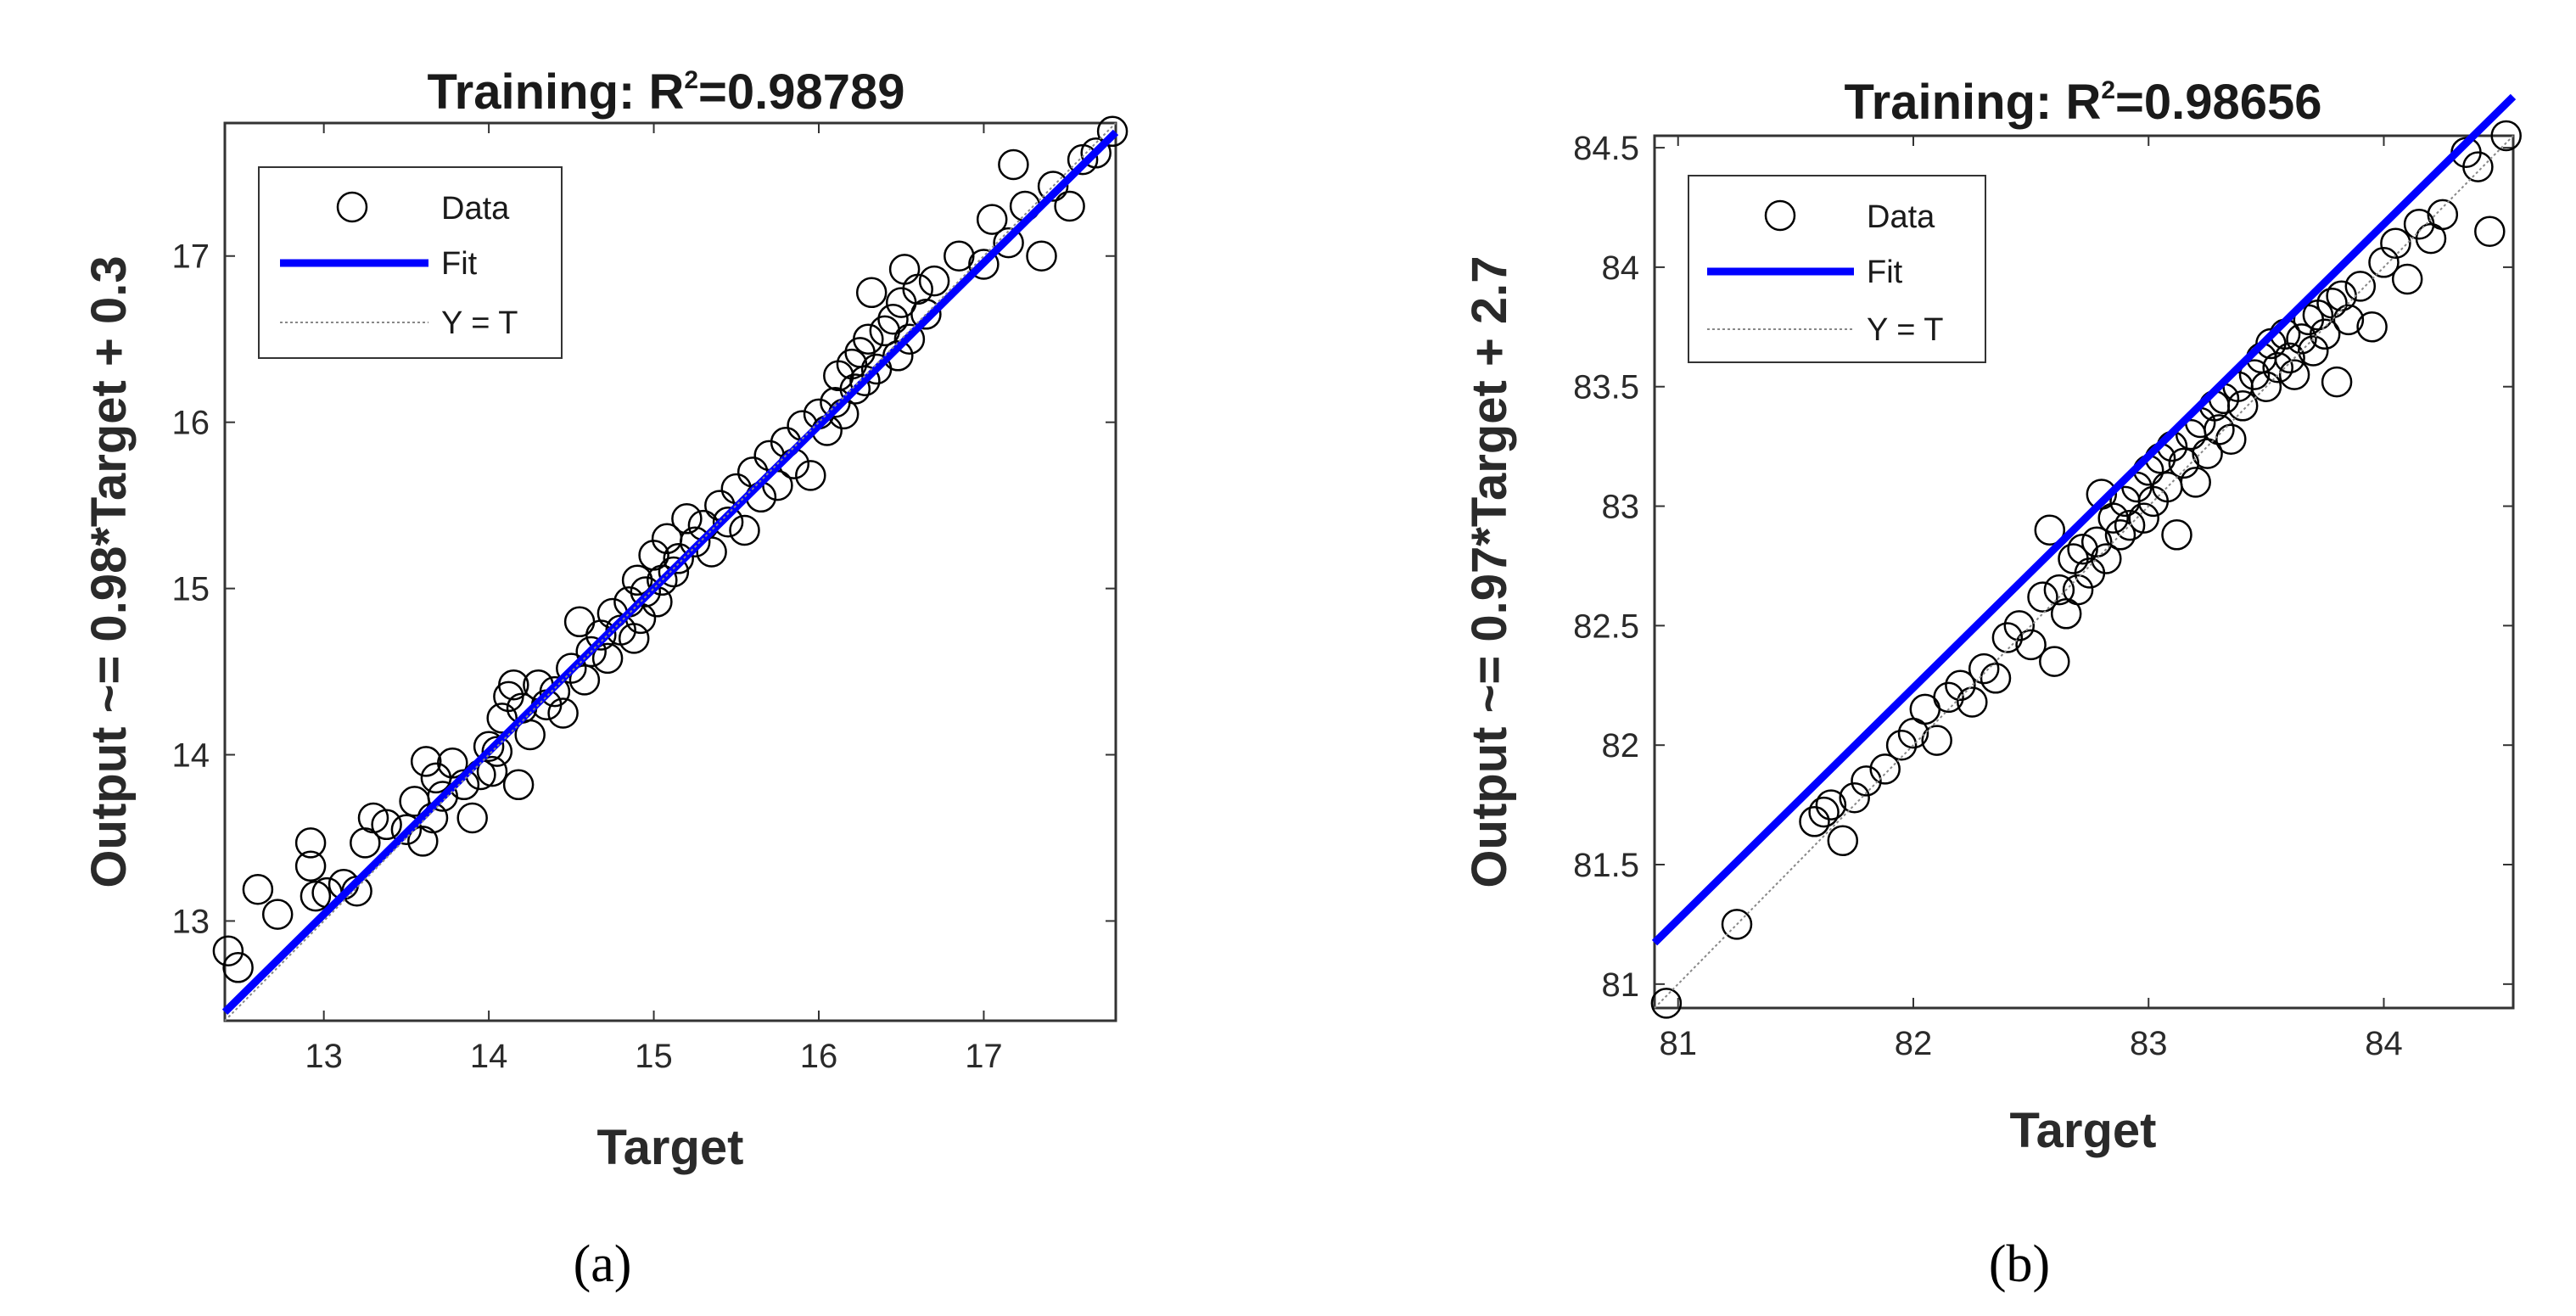  What do you see at coordinates (1621, 268) in the screenshot?
I see `y-tick-label-b: 84` at bounding box center [1621, 268].